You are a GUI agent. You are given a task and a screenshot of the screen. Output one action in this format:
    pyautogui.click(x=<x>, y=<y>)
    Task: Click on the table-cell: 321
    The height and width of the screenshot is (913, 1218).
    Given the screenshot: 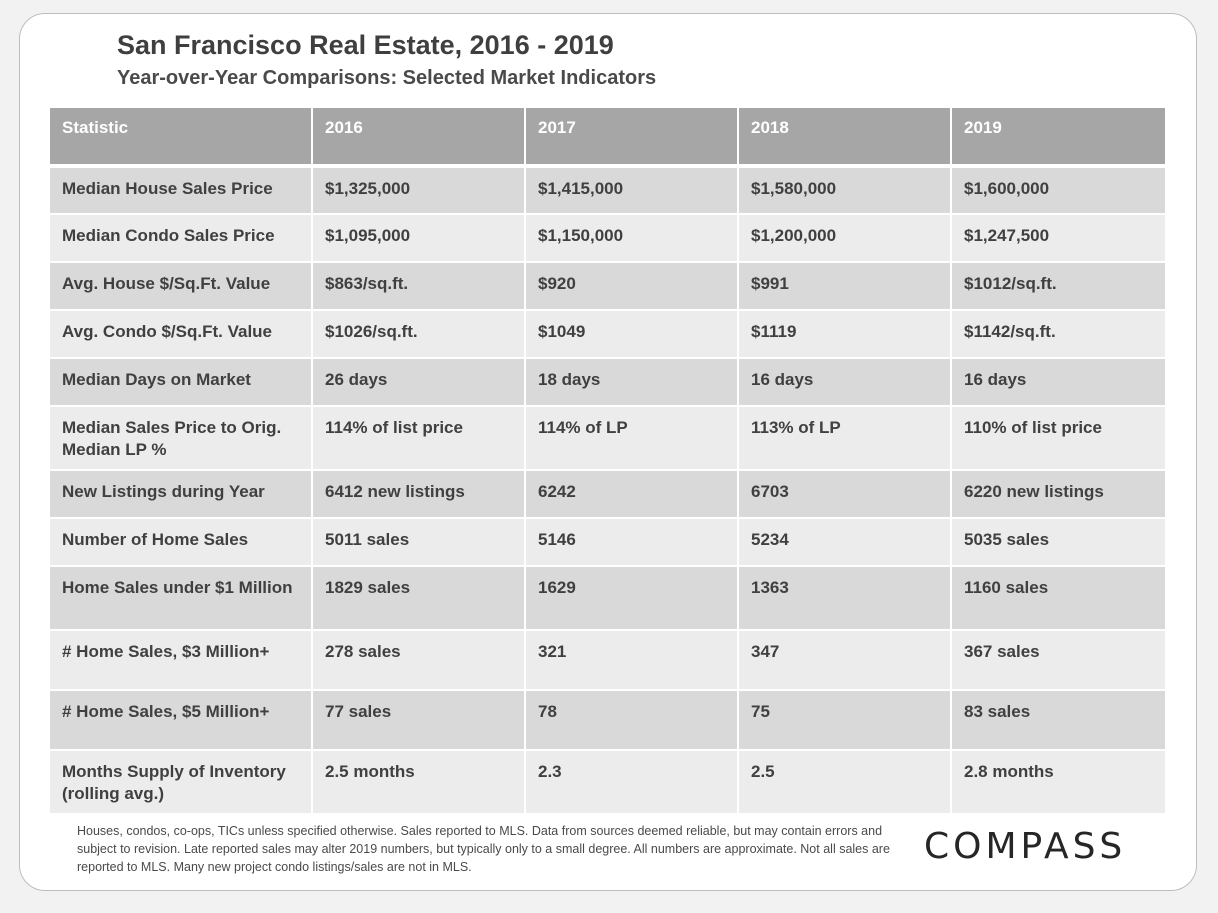 What is the action you would take?
    pyautogui.click(x=632, y=660)
    